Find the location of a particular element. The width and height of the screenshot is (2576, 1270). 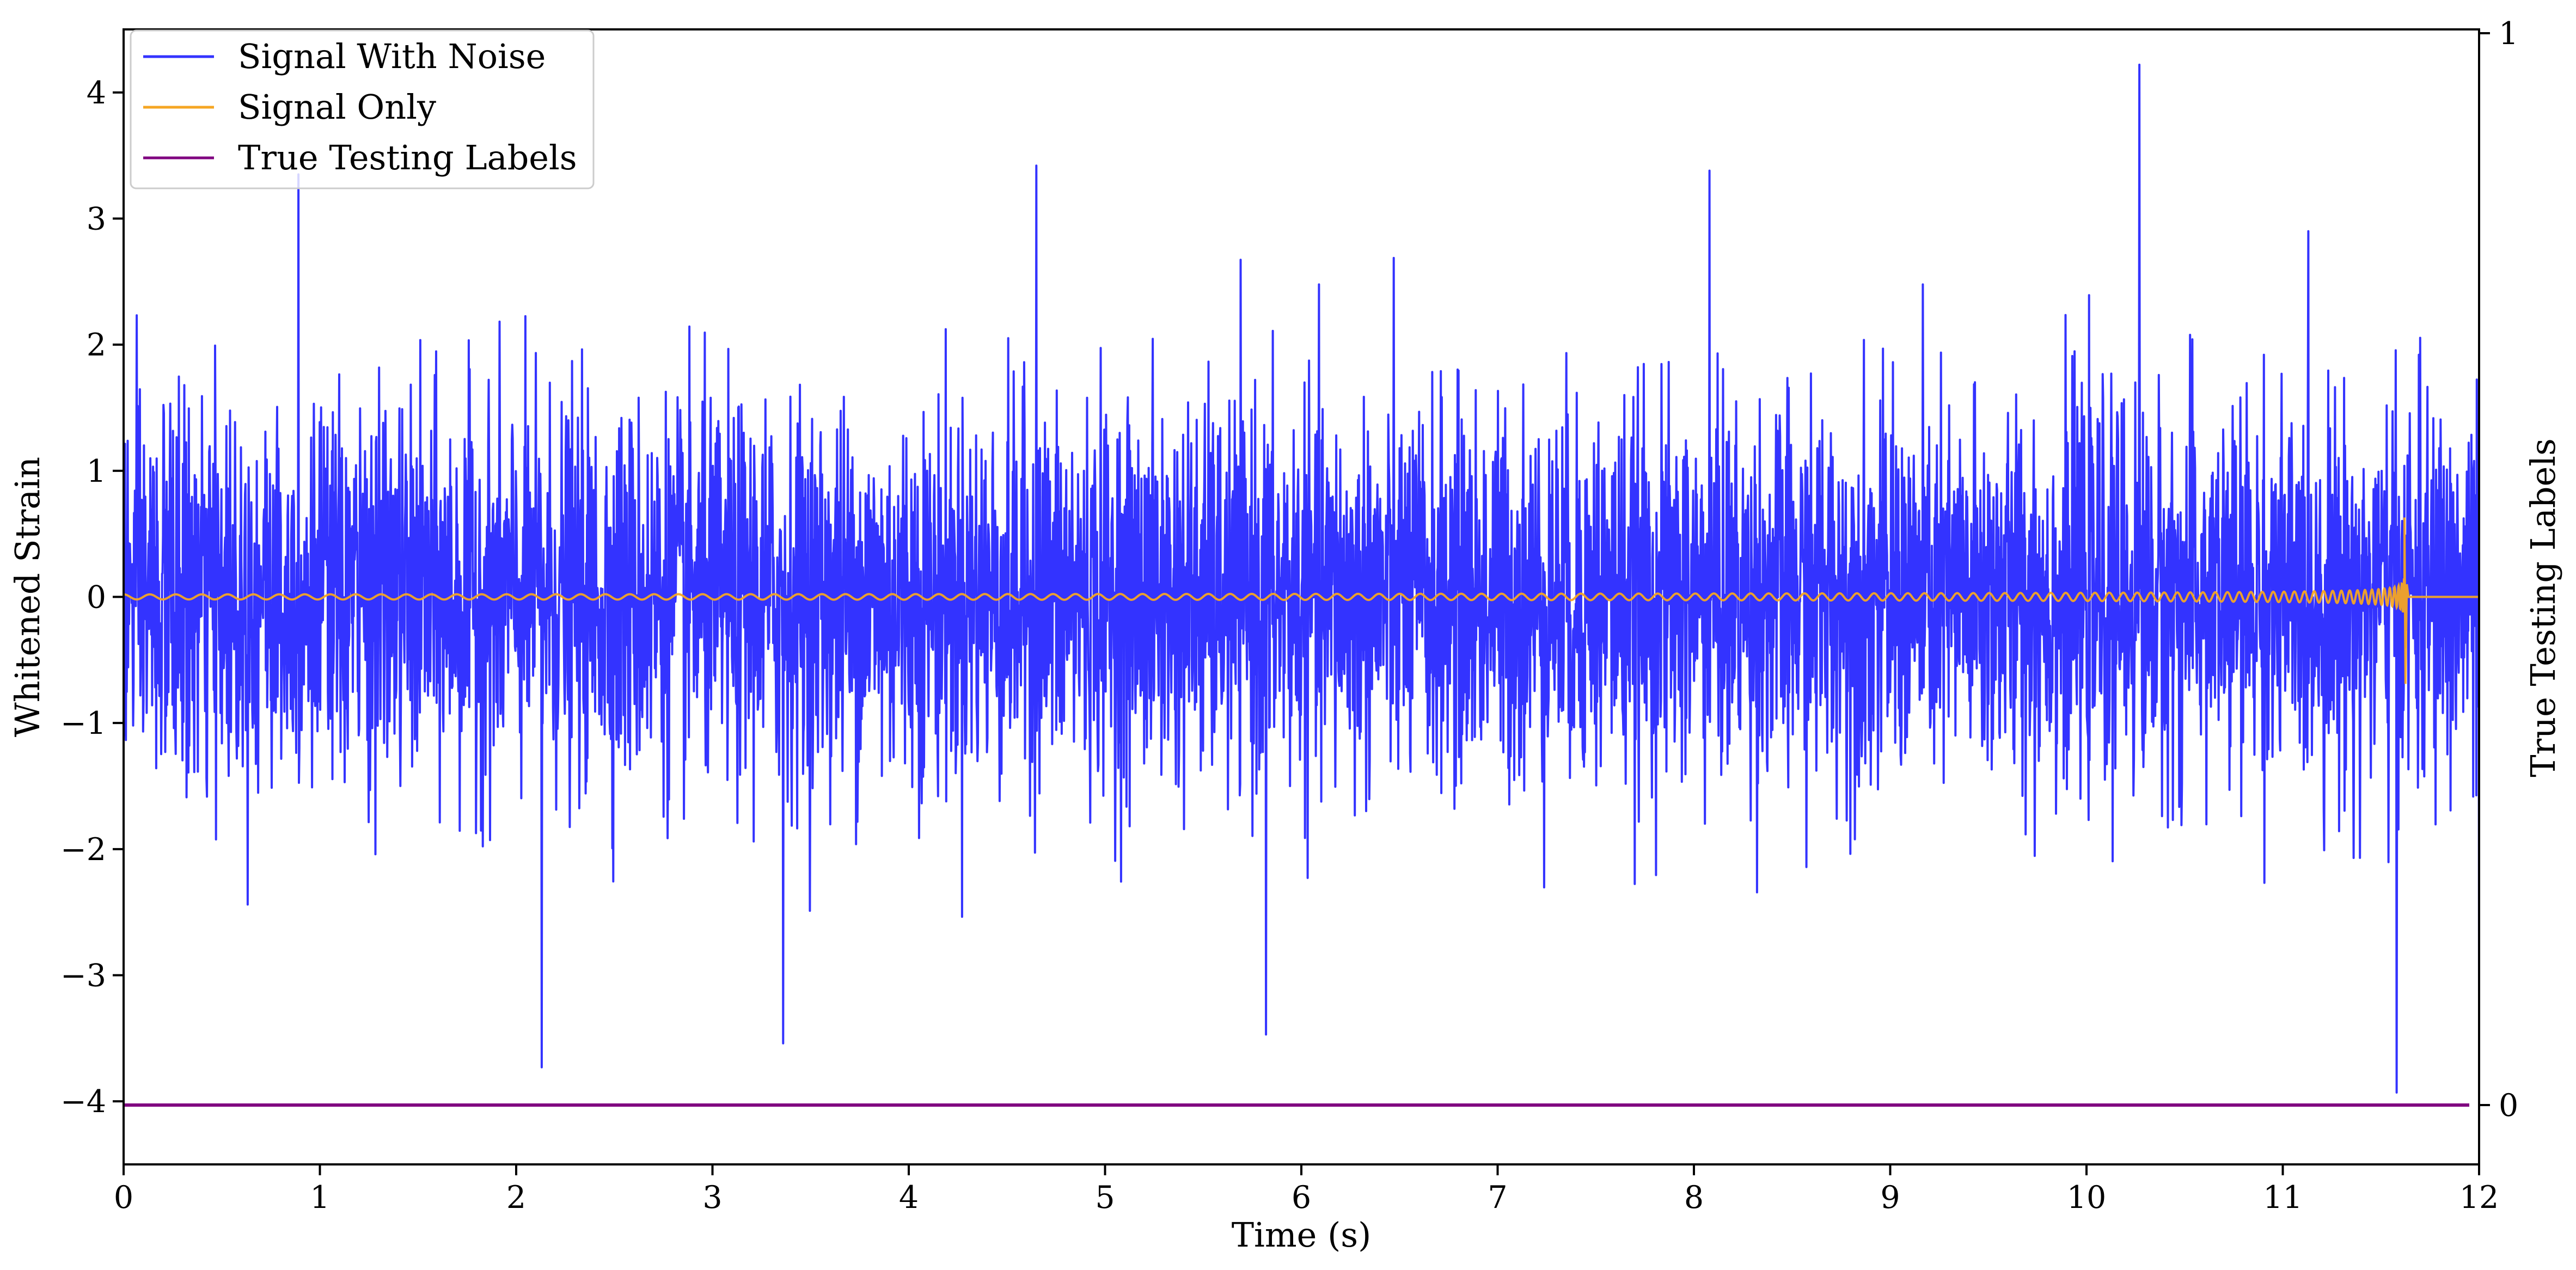

x-tick-label: 11 is located at coordinates (2283, 1198).